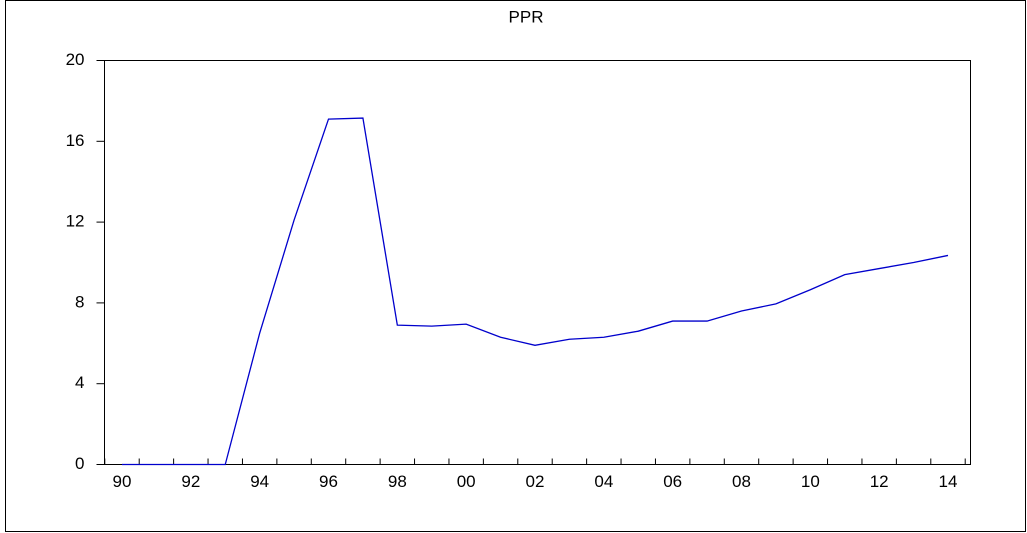 This screenshot has height=533, width=1027. Describe the element at coordinates (948, 481) in the screenshot. I see `x-tick-label: 14` at that location.